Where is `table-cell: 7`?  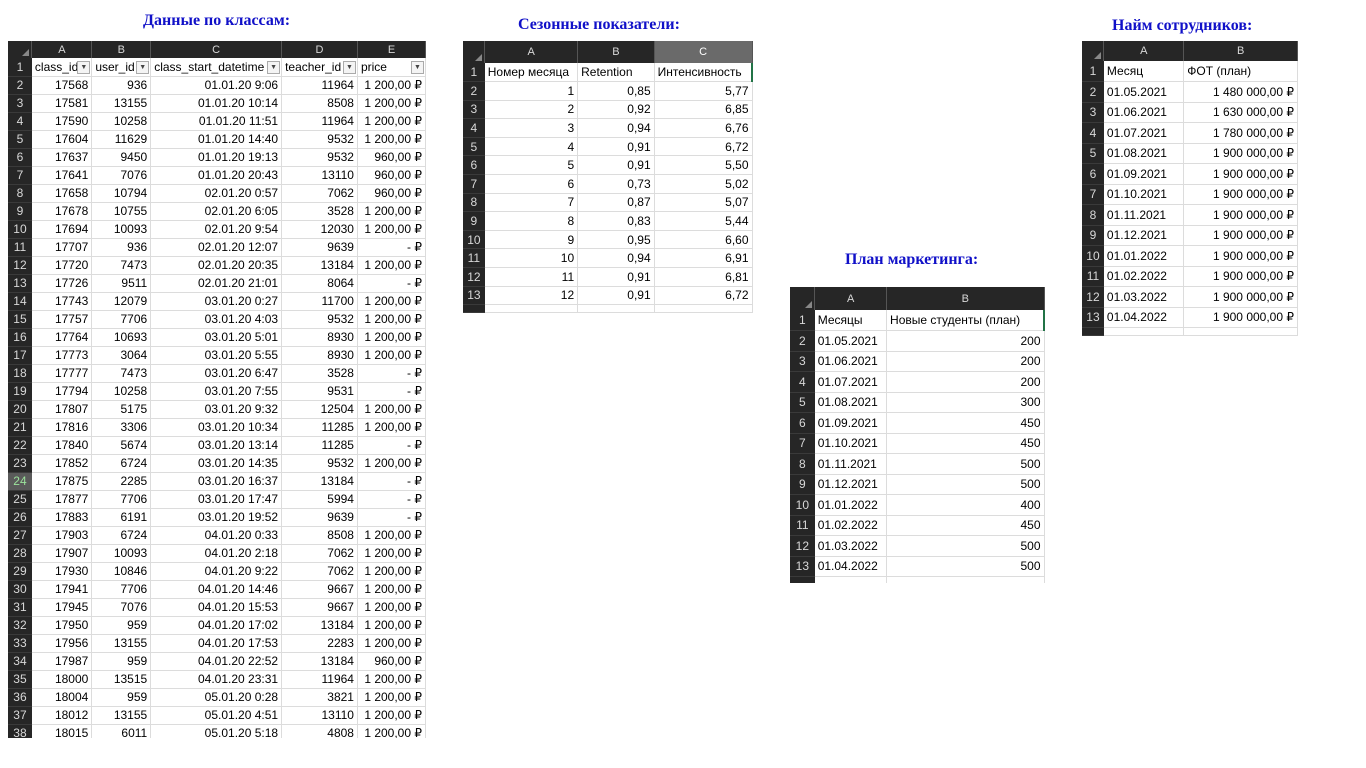 table-cell: 7 is located at coordinates (531, 203).